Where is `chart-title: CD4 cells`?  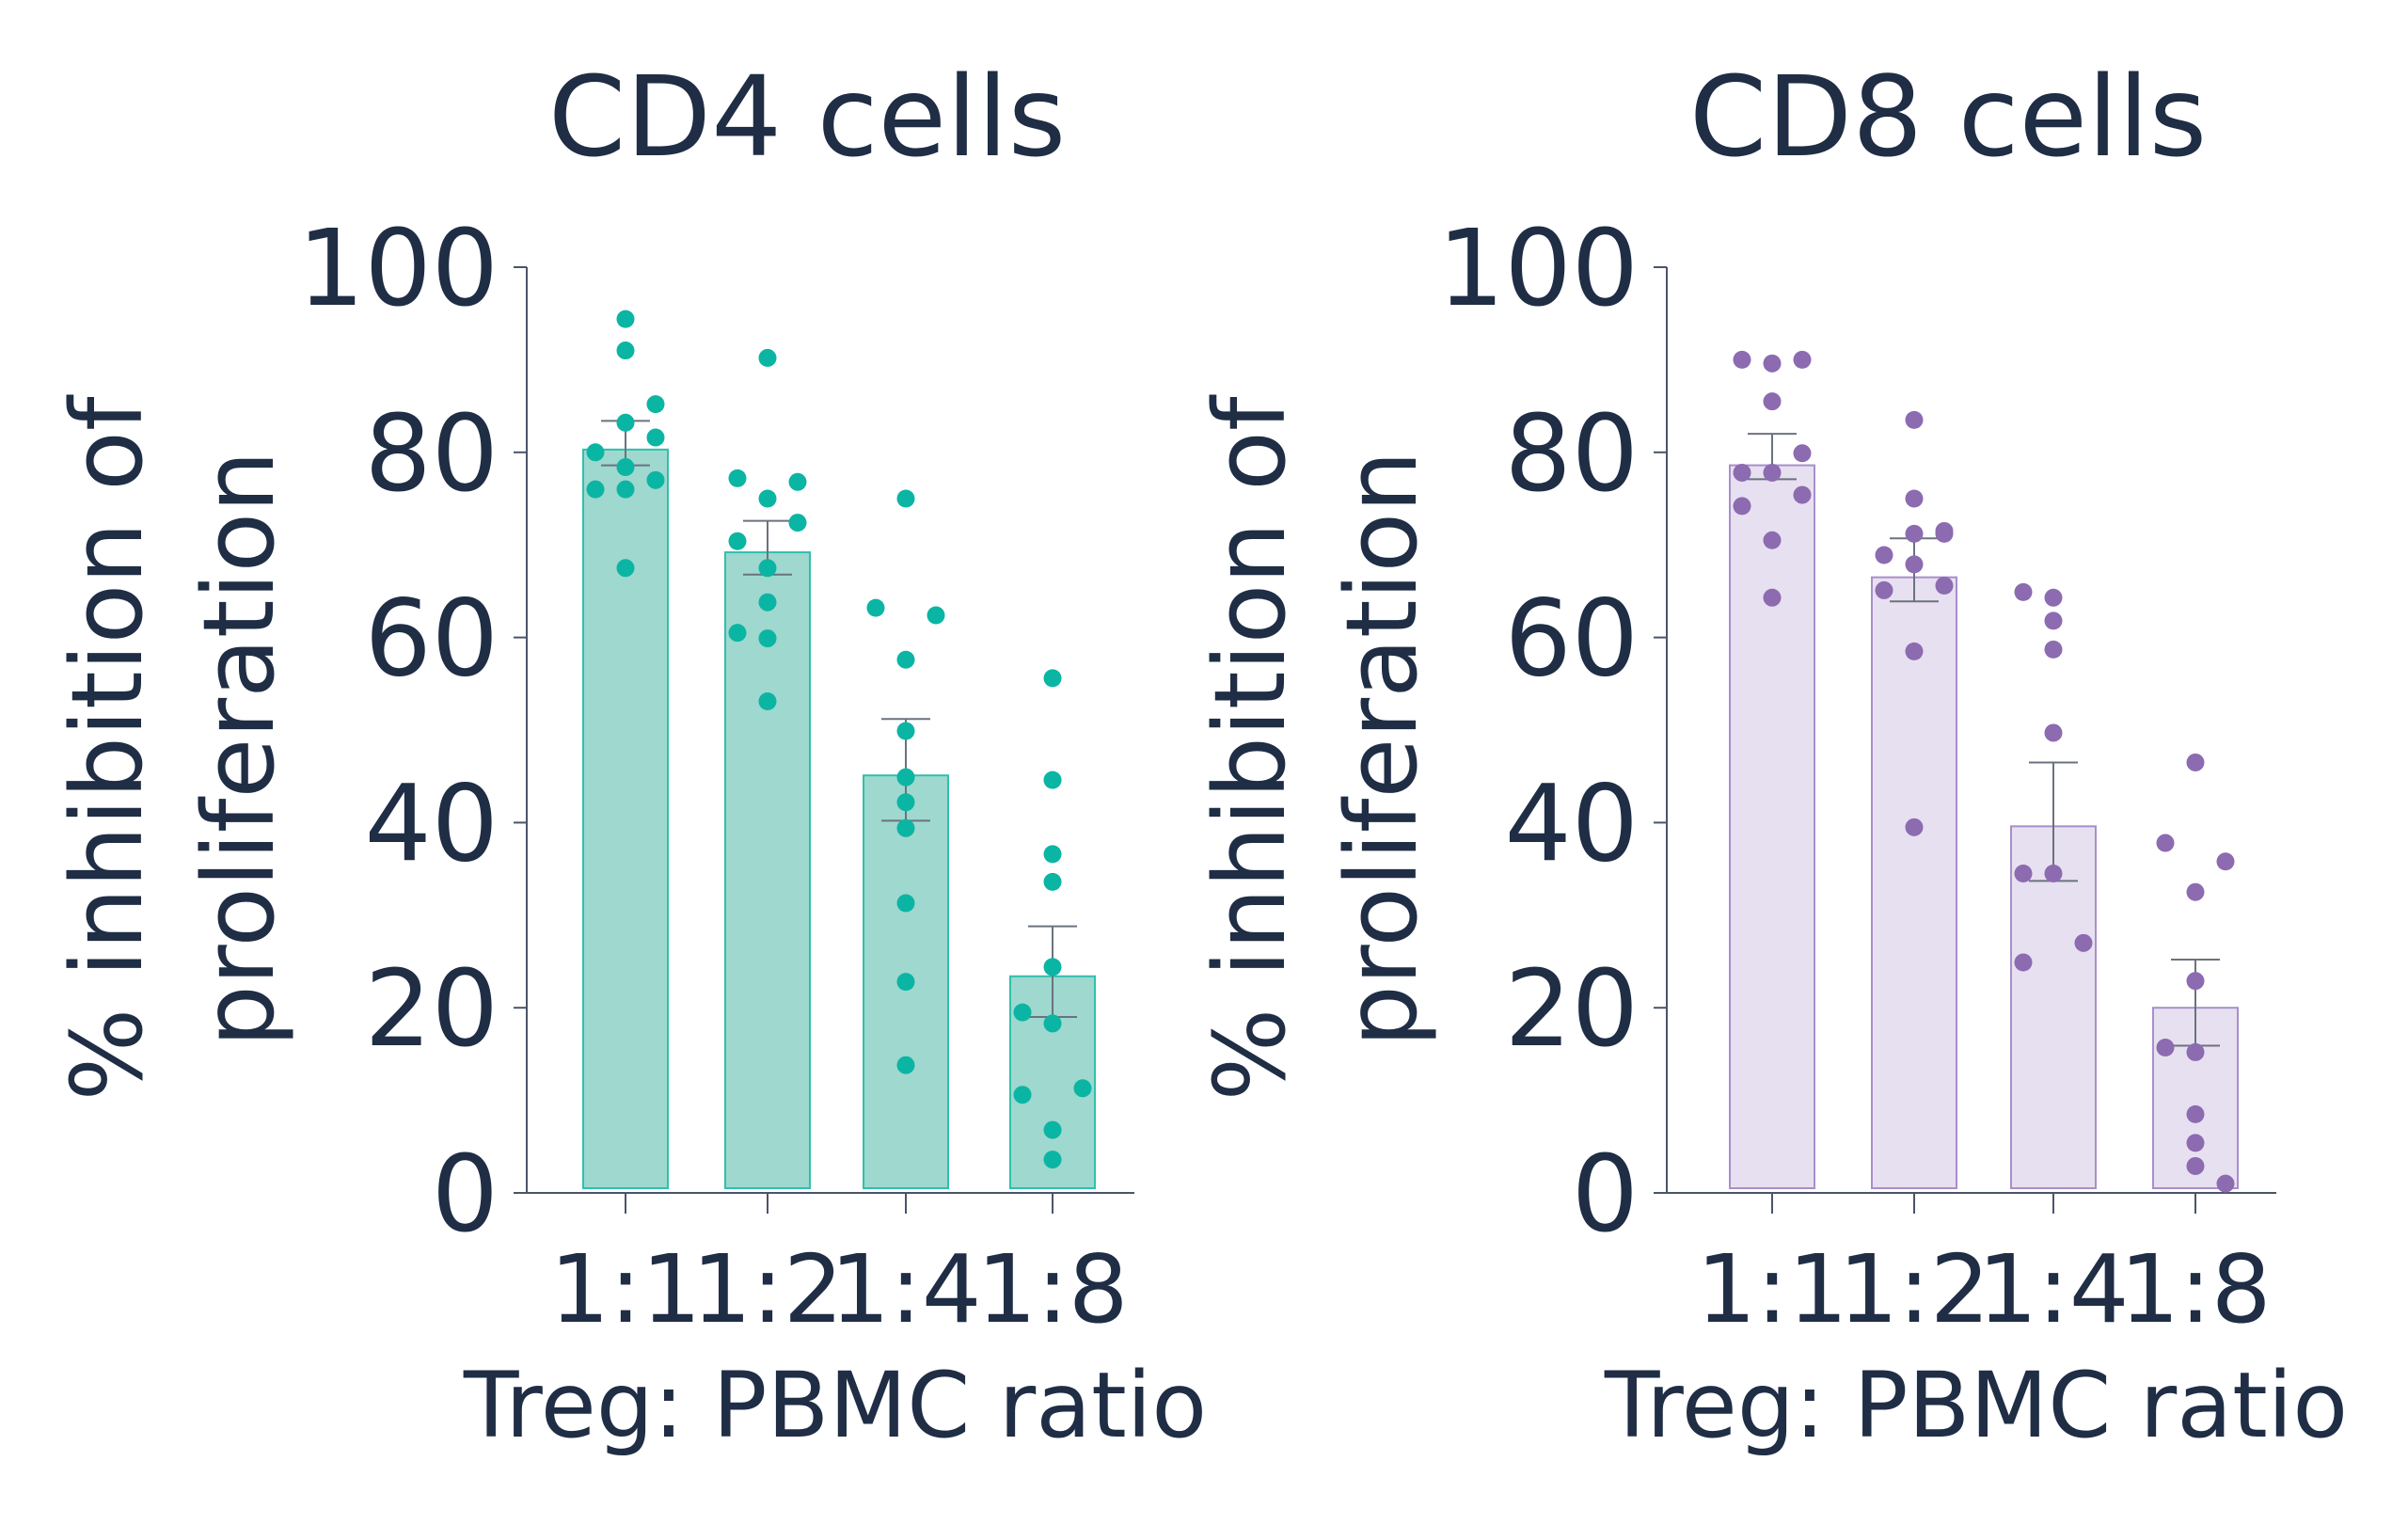 chart-title: CD4 cells is located at coordinates (807, 117).